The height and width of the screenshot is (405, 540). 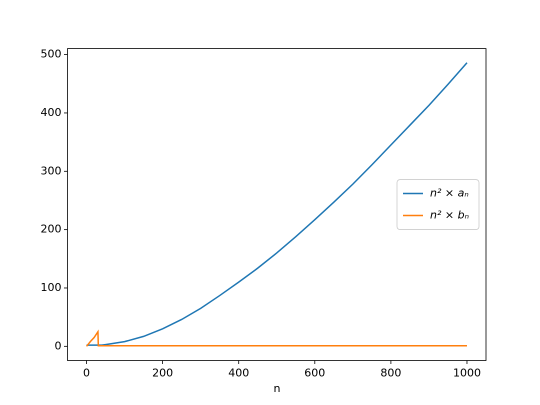 What do you see at coordinates (238, 373) in the screenshot?
I see `x-tick-label: 400` at bounding box center [238, 373].